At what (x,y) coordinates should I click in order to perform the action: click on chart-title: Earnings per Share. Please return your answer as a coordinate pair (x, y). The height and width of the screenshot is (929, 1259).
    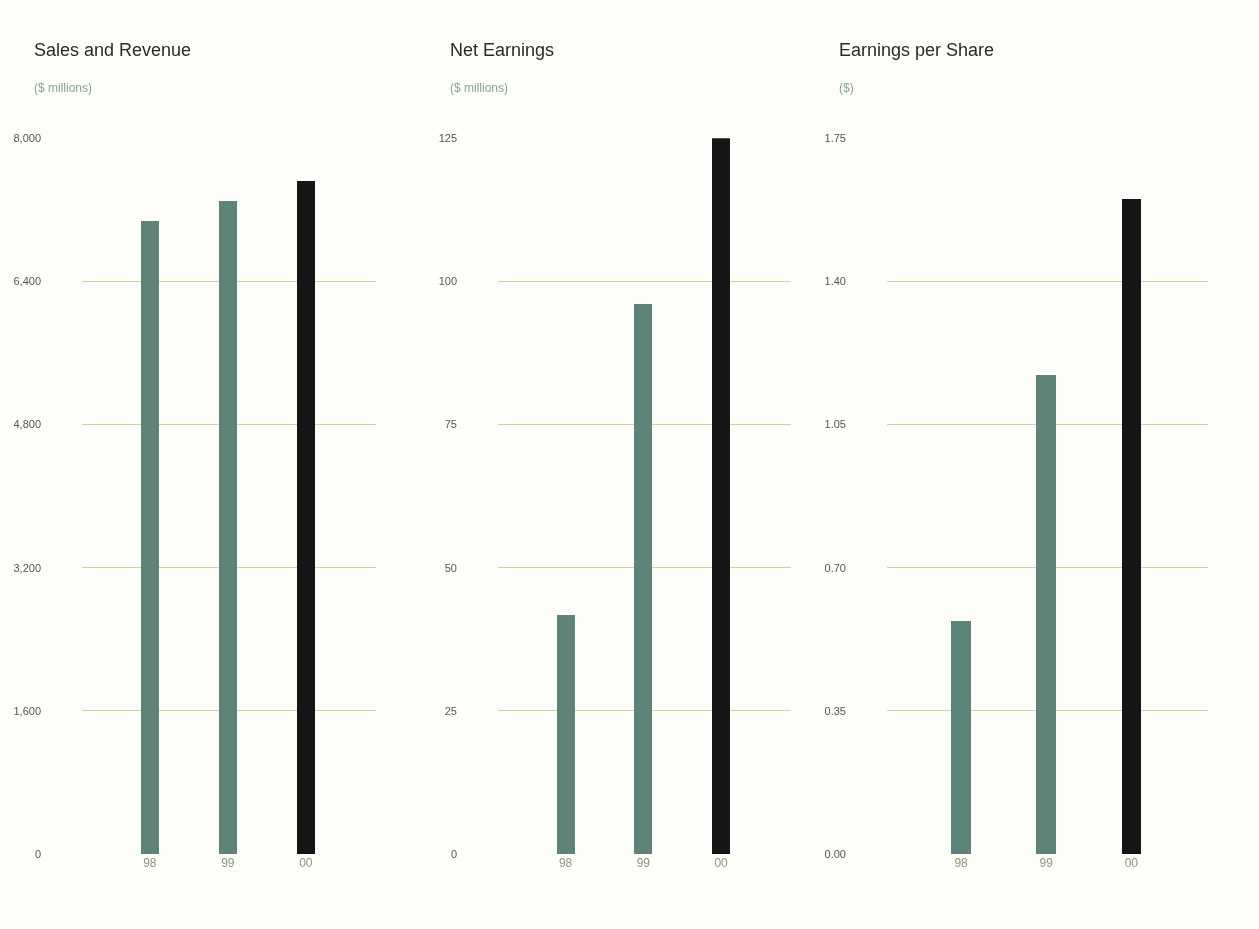
    Looking at the image, I should click on (917, 50).